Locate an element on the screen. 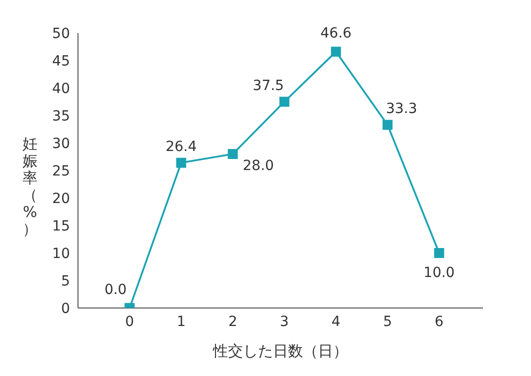 Image resolution: width=531 pixels, height=376 pixels. data-label: 26.4 is located at coordinates (181, 146).